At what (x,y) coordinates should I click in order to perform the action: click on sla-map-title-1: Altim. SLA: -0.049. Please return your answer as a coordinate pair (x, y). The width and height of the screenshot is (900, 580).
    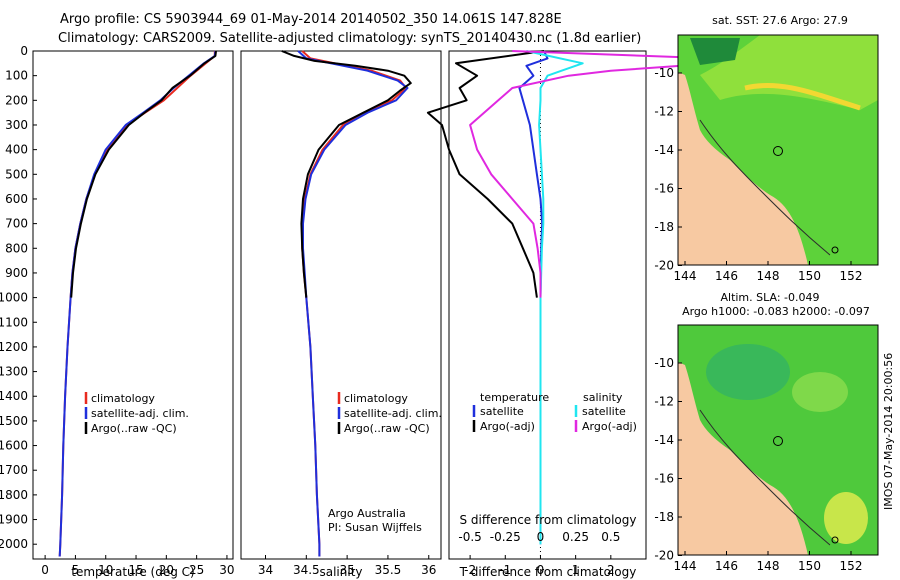
    Looking at the image, I should click on (769, 297).